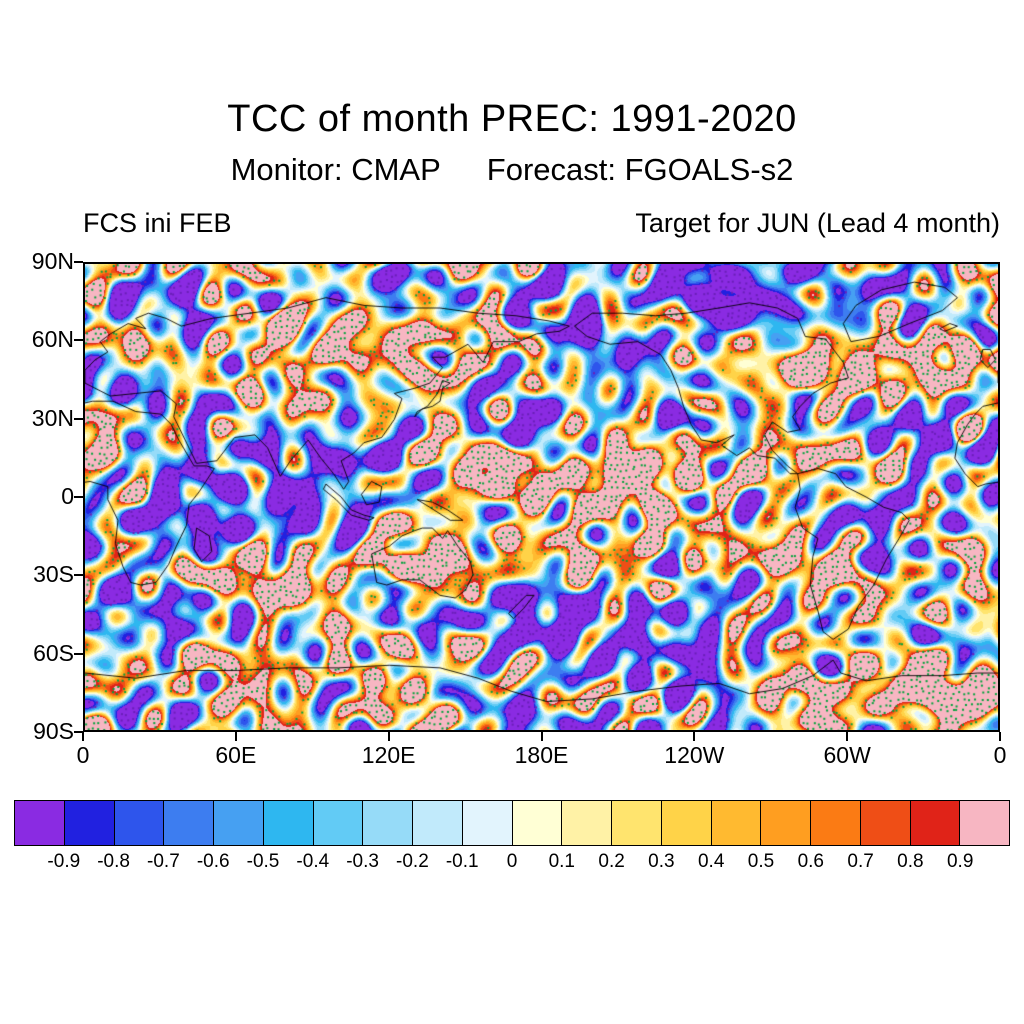 Image resolution: width=1024 pixels, height=1024 pixels. What do you see at coordinates (313, 861) in the screenshot?
I see `colorbar-tick-label: -0.4` at bounding box center [313, 861].